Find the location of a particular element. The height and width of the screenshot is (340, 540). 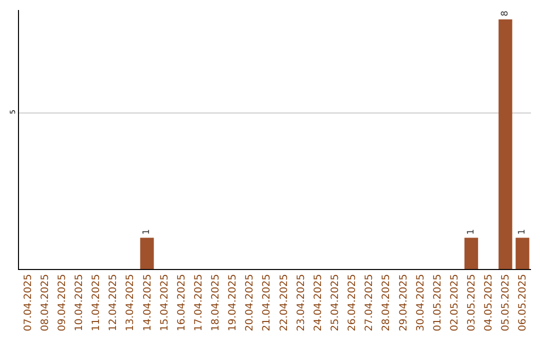

x-tick-label: 16.04.2025 is located at coordinates (182, 303).